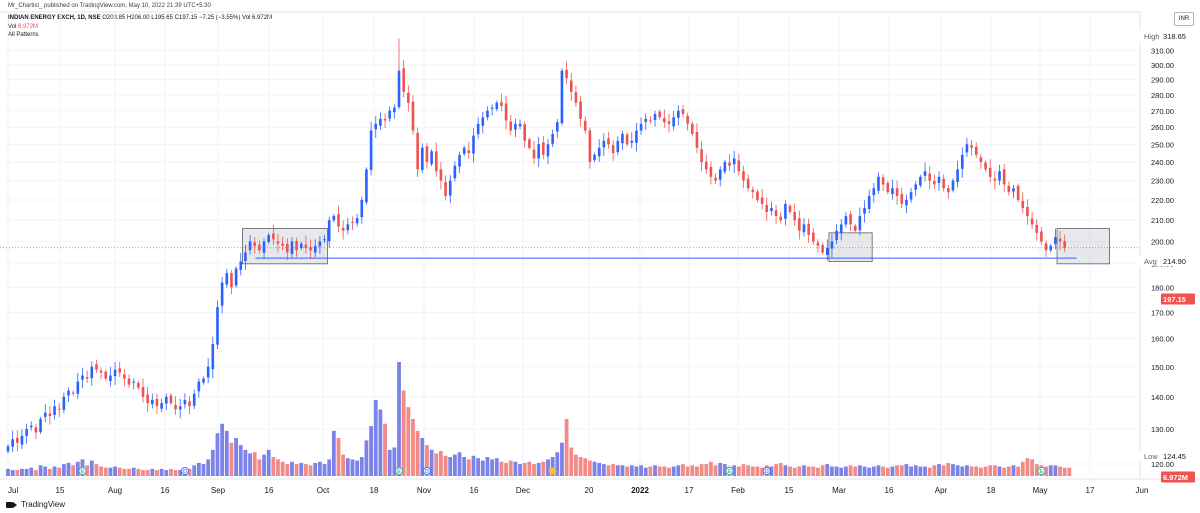 This screenshot has width=1200, height=513. I want to click on price-axis-label: 120.00, so click(1162, 464).